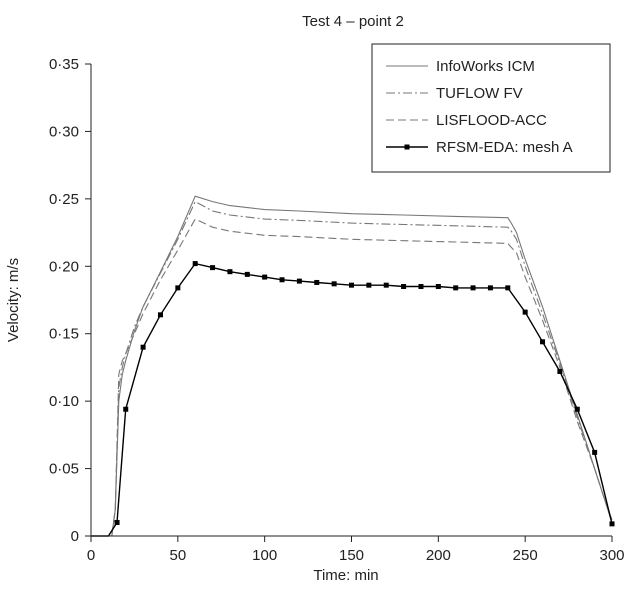 The width and height of the screenshot is (630, 597). What do you see at coordinates (64, 199) in the screenshot?
I see `y-tick-label: 0·25` at bounding box center [64, 199].